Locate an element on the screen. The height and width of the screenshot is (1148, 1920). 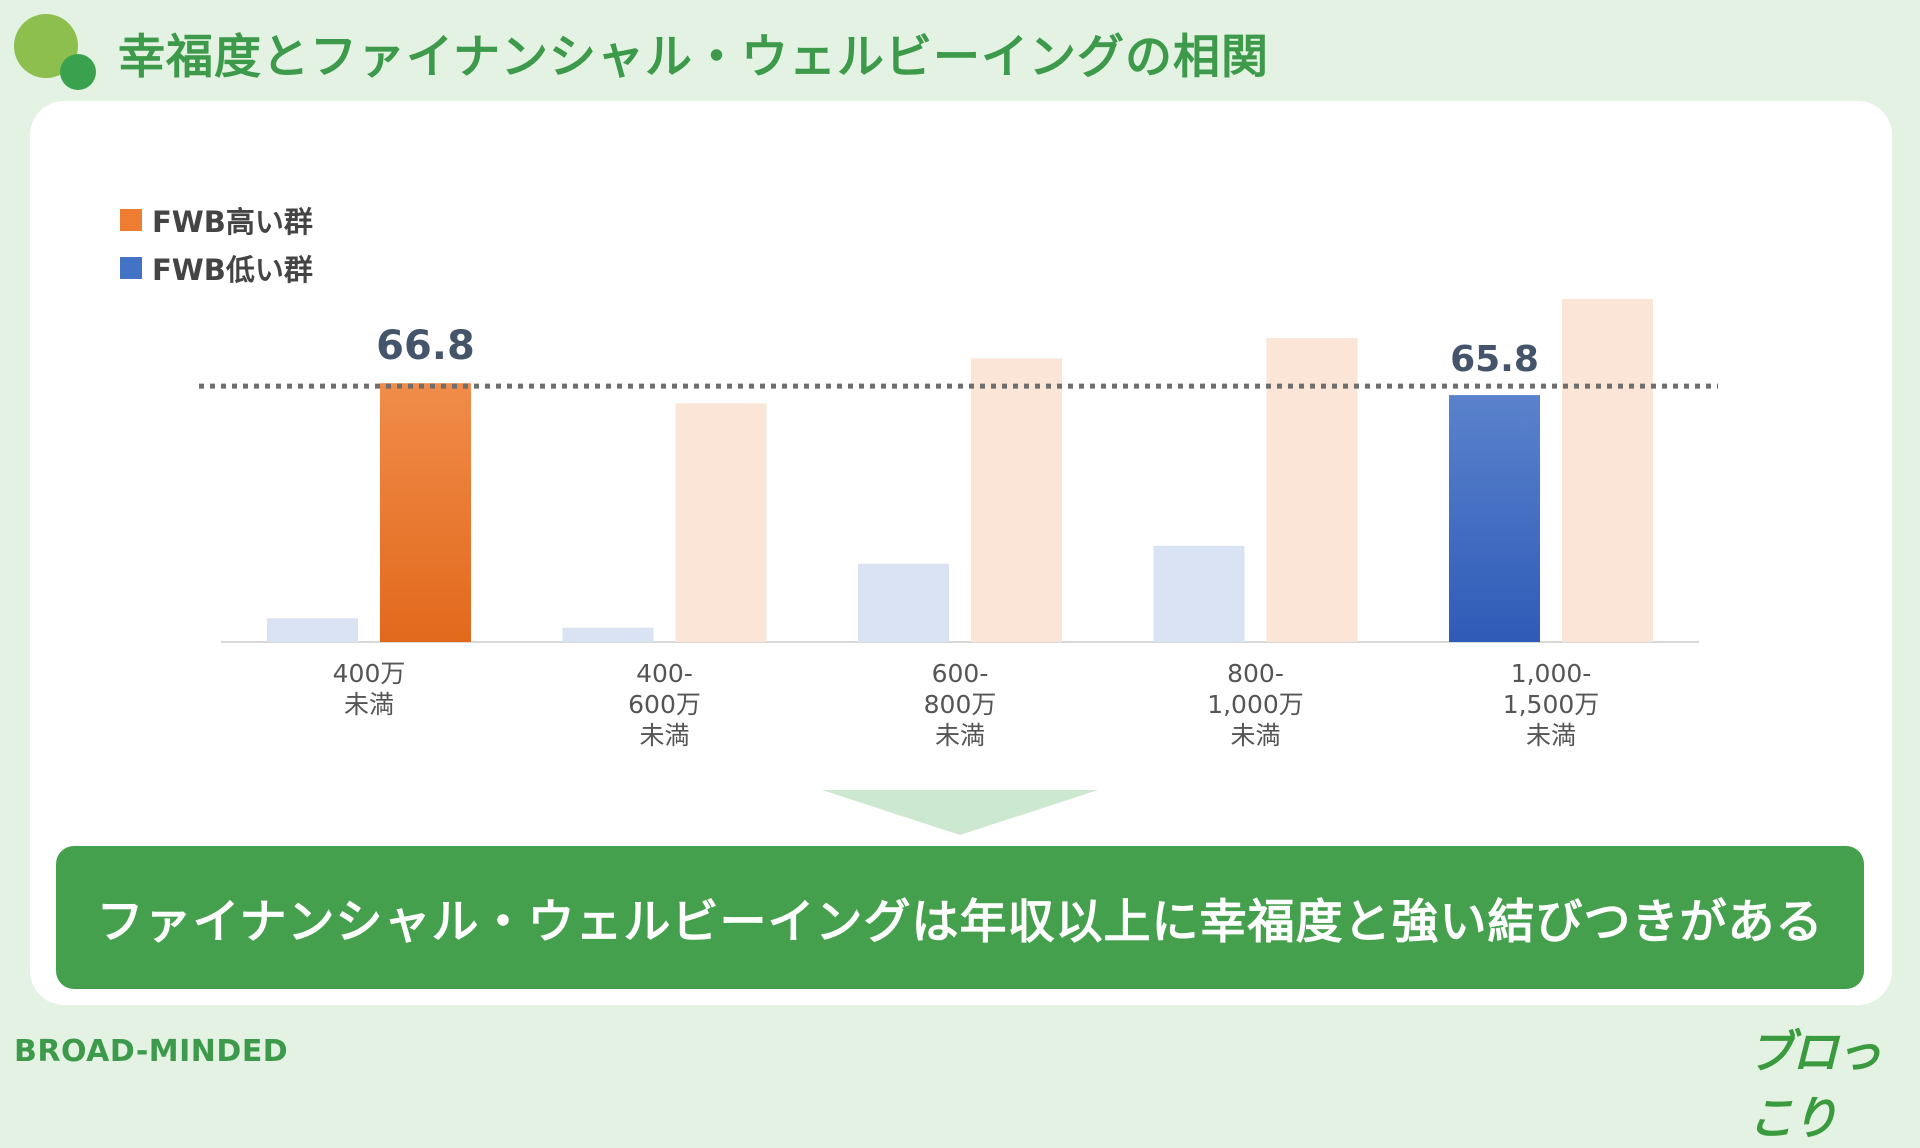
x-tick-label-2-0: 600- is located at coordinates (960, 673).